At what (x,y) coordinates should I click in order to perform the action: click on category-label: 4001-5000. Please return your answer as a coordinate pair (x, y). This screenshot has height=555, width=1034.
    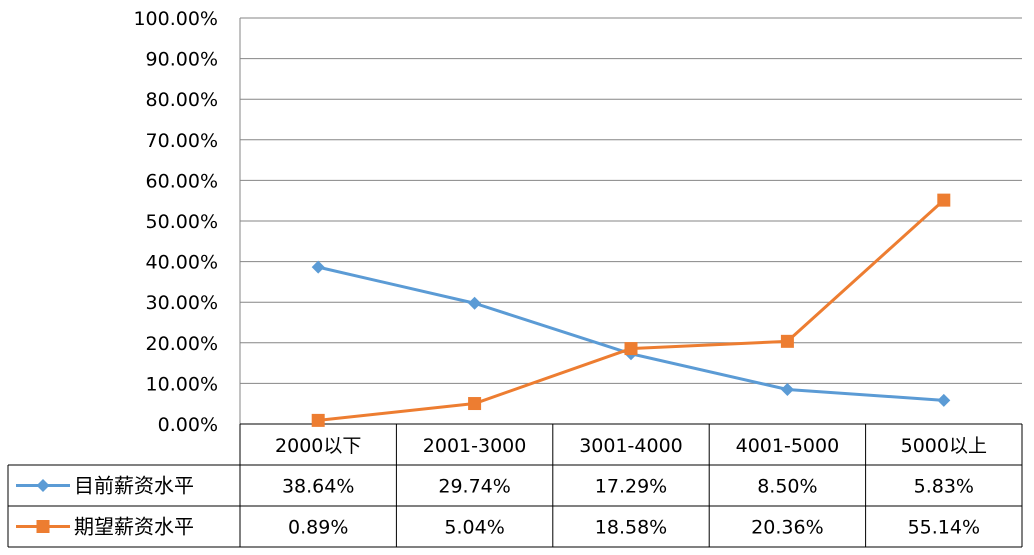
    Looking at the image, I should click on (788, 446).